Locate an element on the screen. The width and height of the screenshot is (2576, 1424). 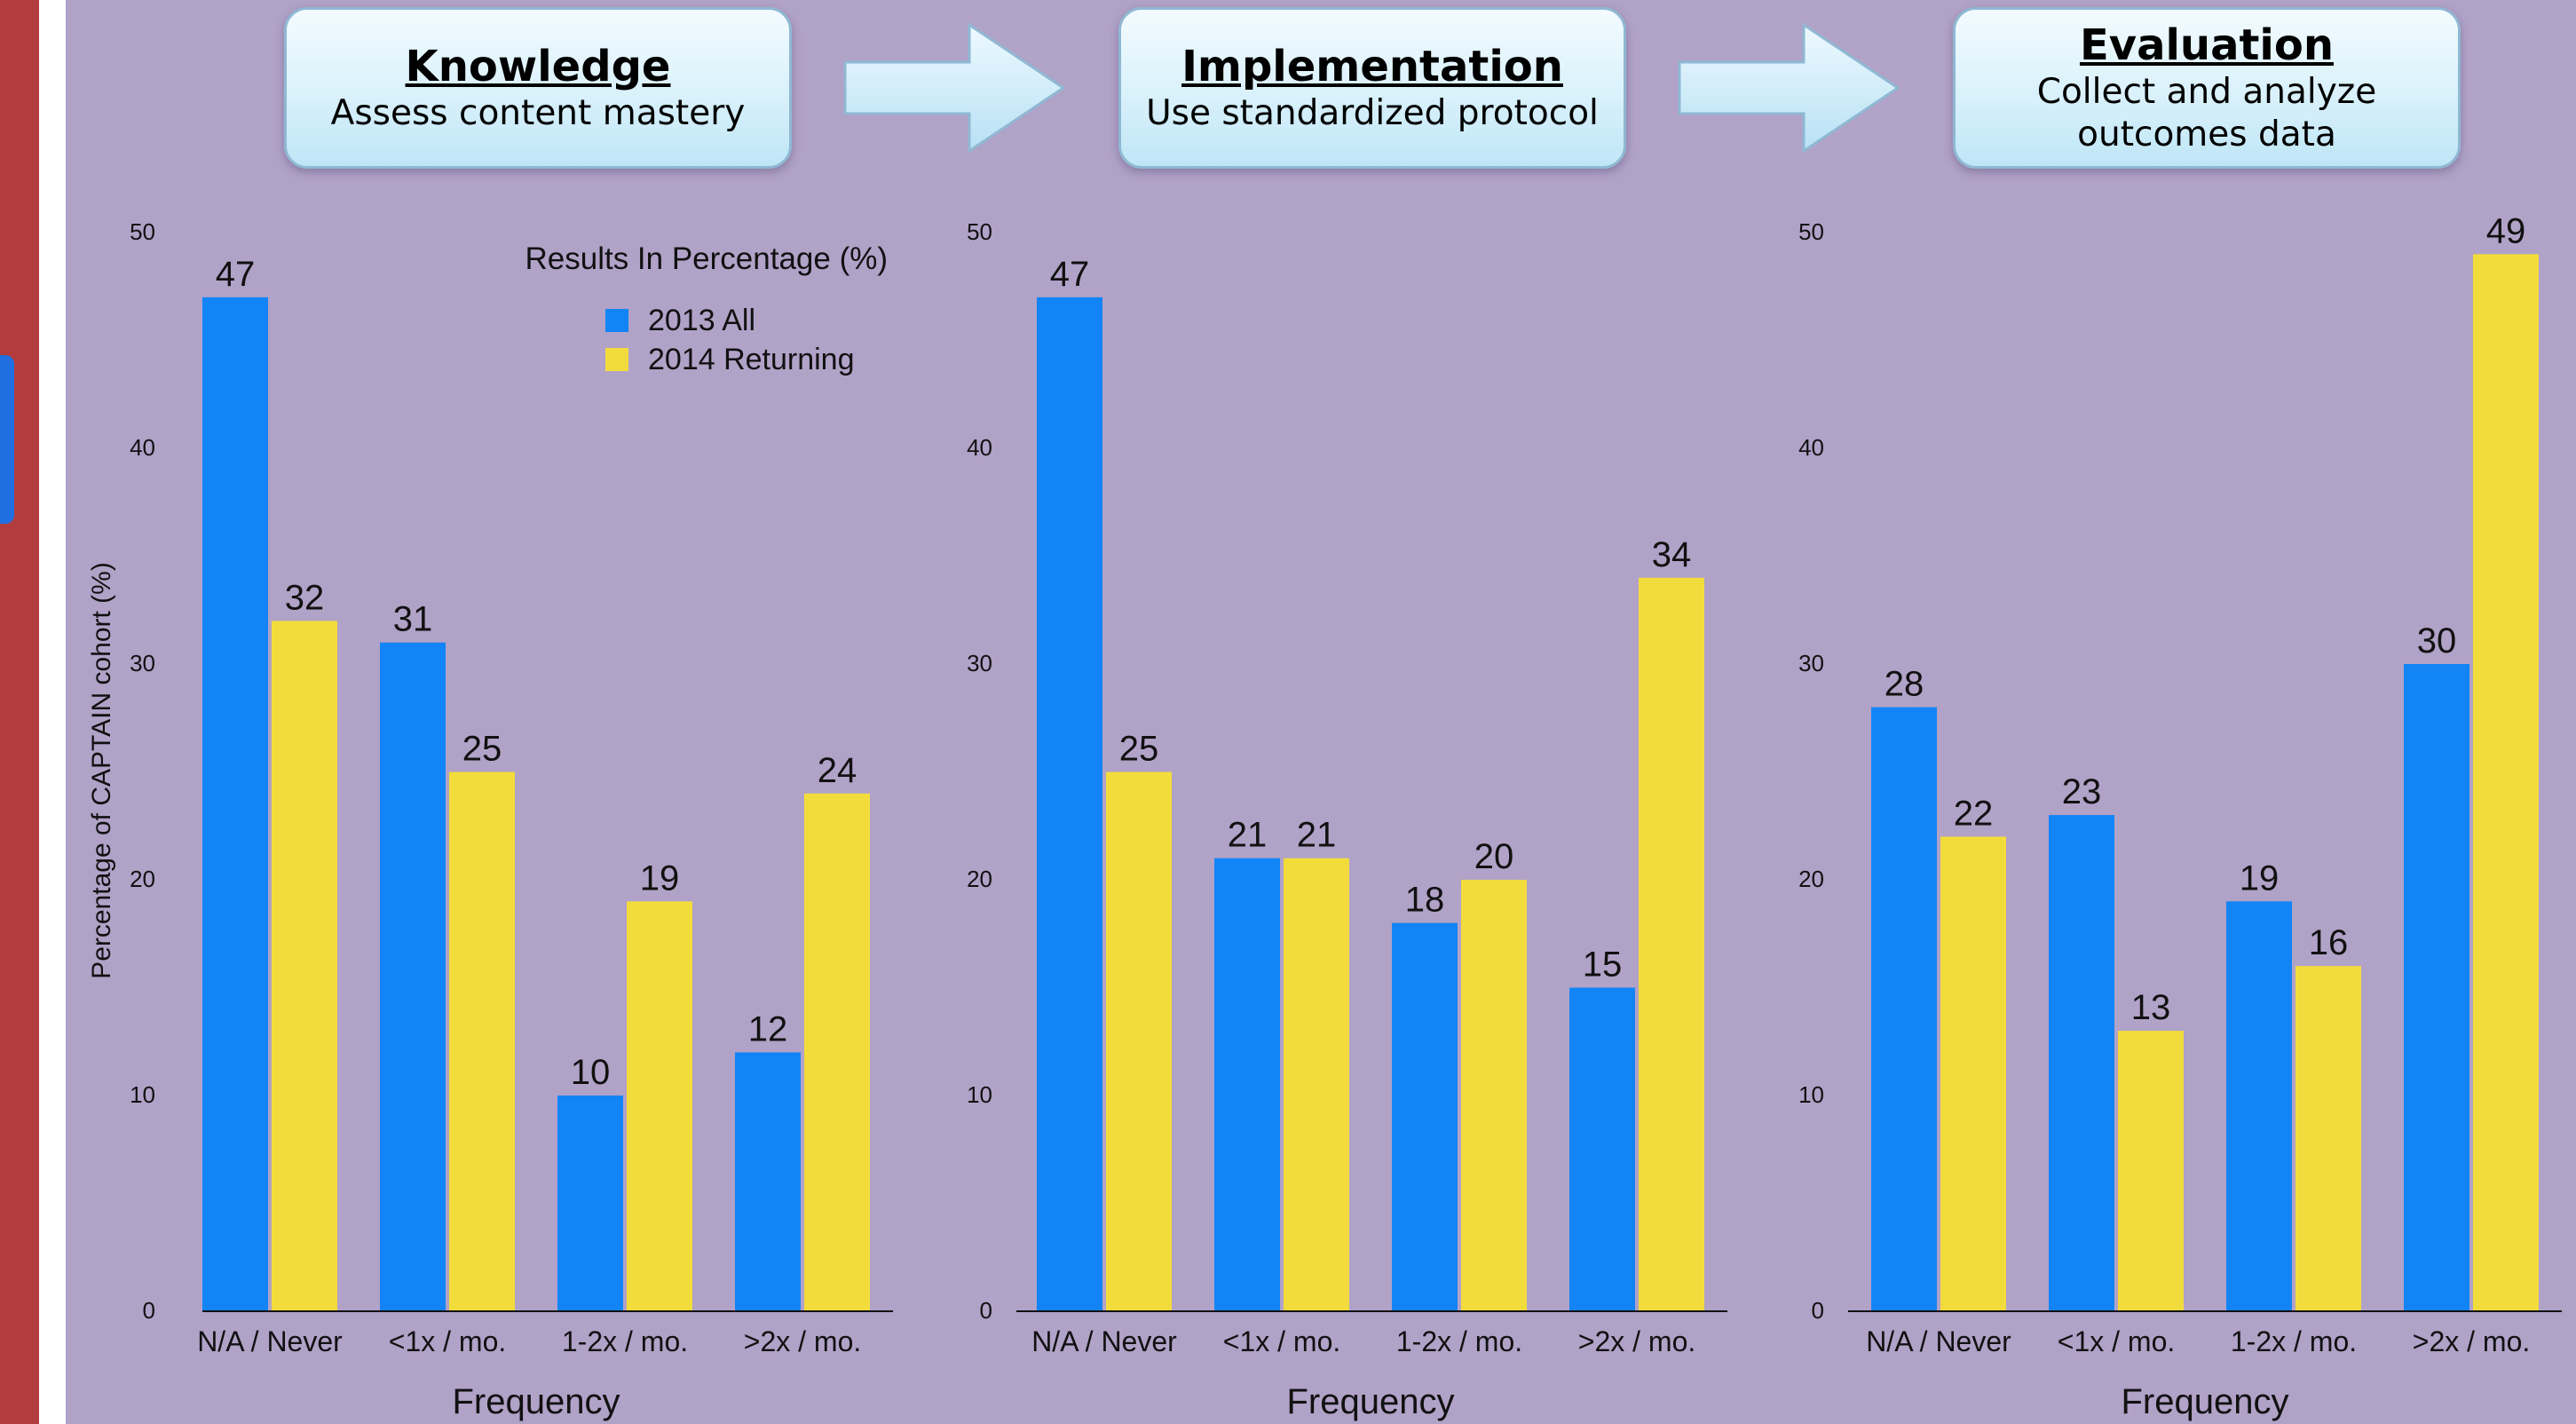
bar-value-label: 15 is located at coordinates (1603, 965).